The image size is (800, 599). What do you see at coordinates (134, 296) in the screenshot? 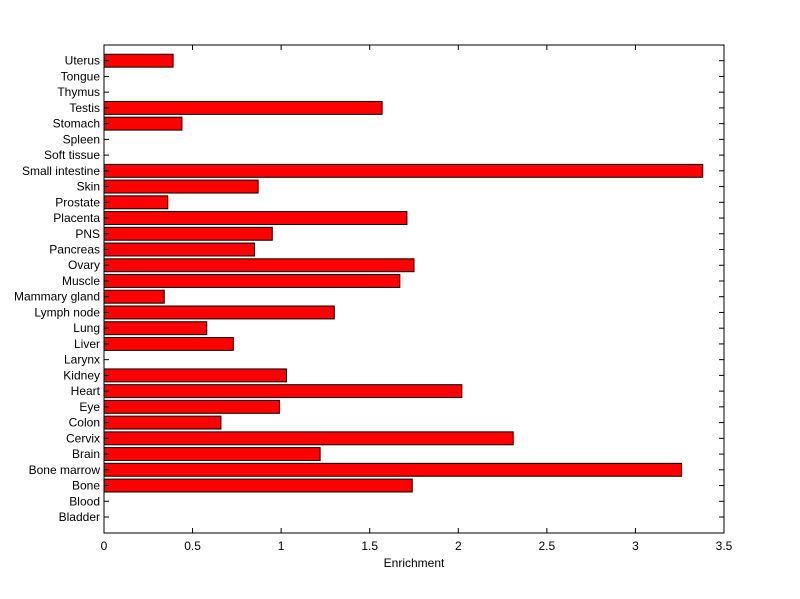
I see `bar-mammary-gland` at bounding box center [134, 296].